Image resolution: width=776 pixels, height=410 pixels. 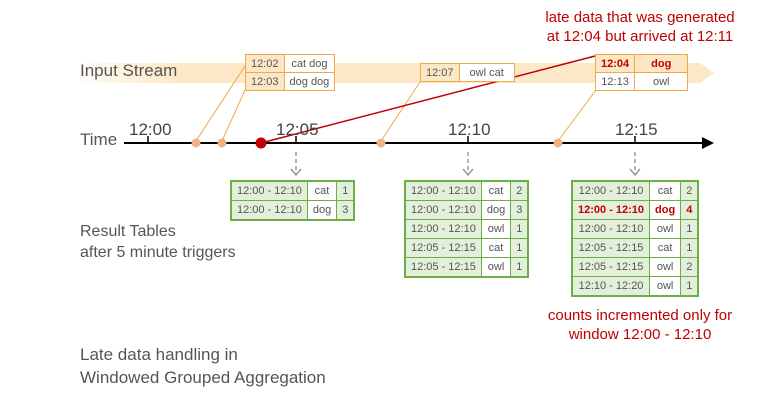 I want to click on result-row: 12:00 - 12:10 cat 1, so click(x=292, y=190).